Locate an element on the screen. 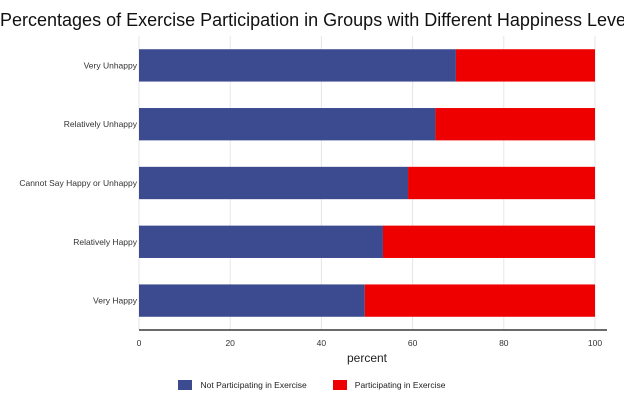 The width and height of the screenshot is (624, 416). legend-swatch-not-participating is located at coordinates (185, 385).